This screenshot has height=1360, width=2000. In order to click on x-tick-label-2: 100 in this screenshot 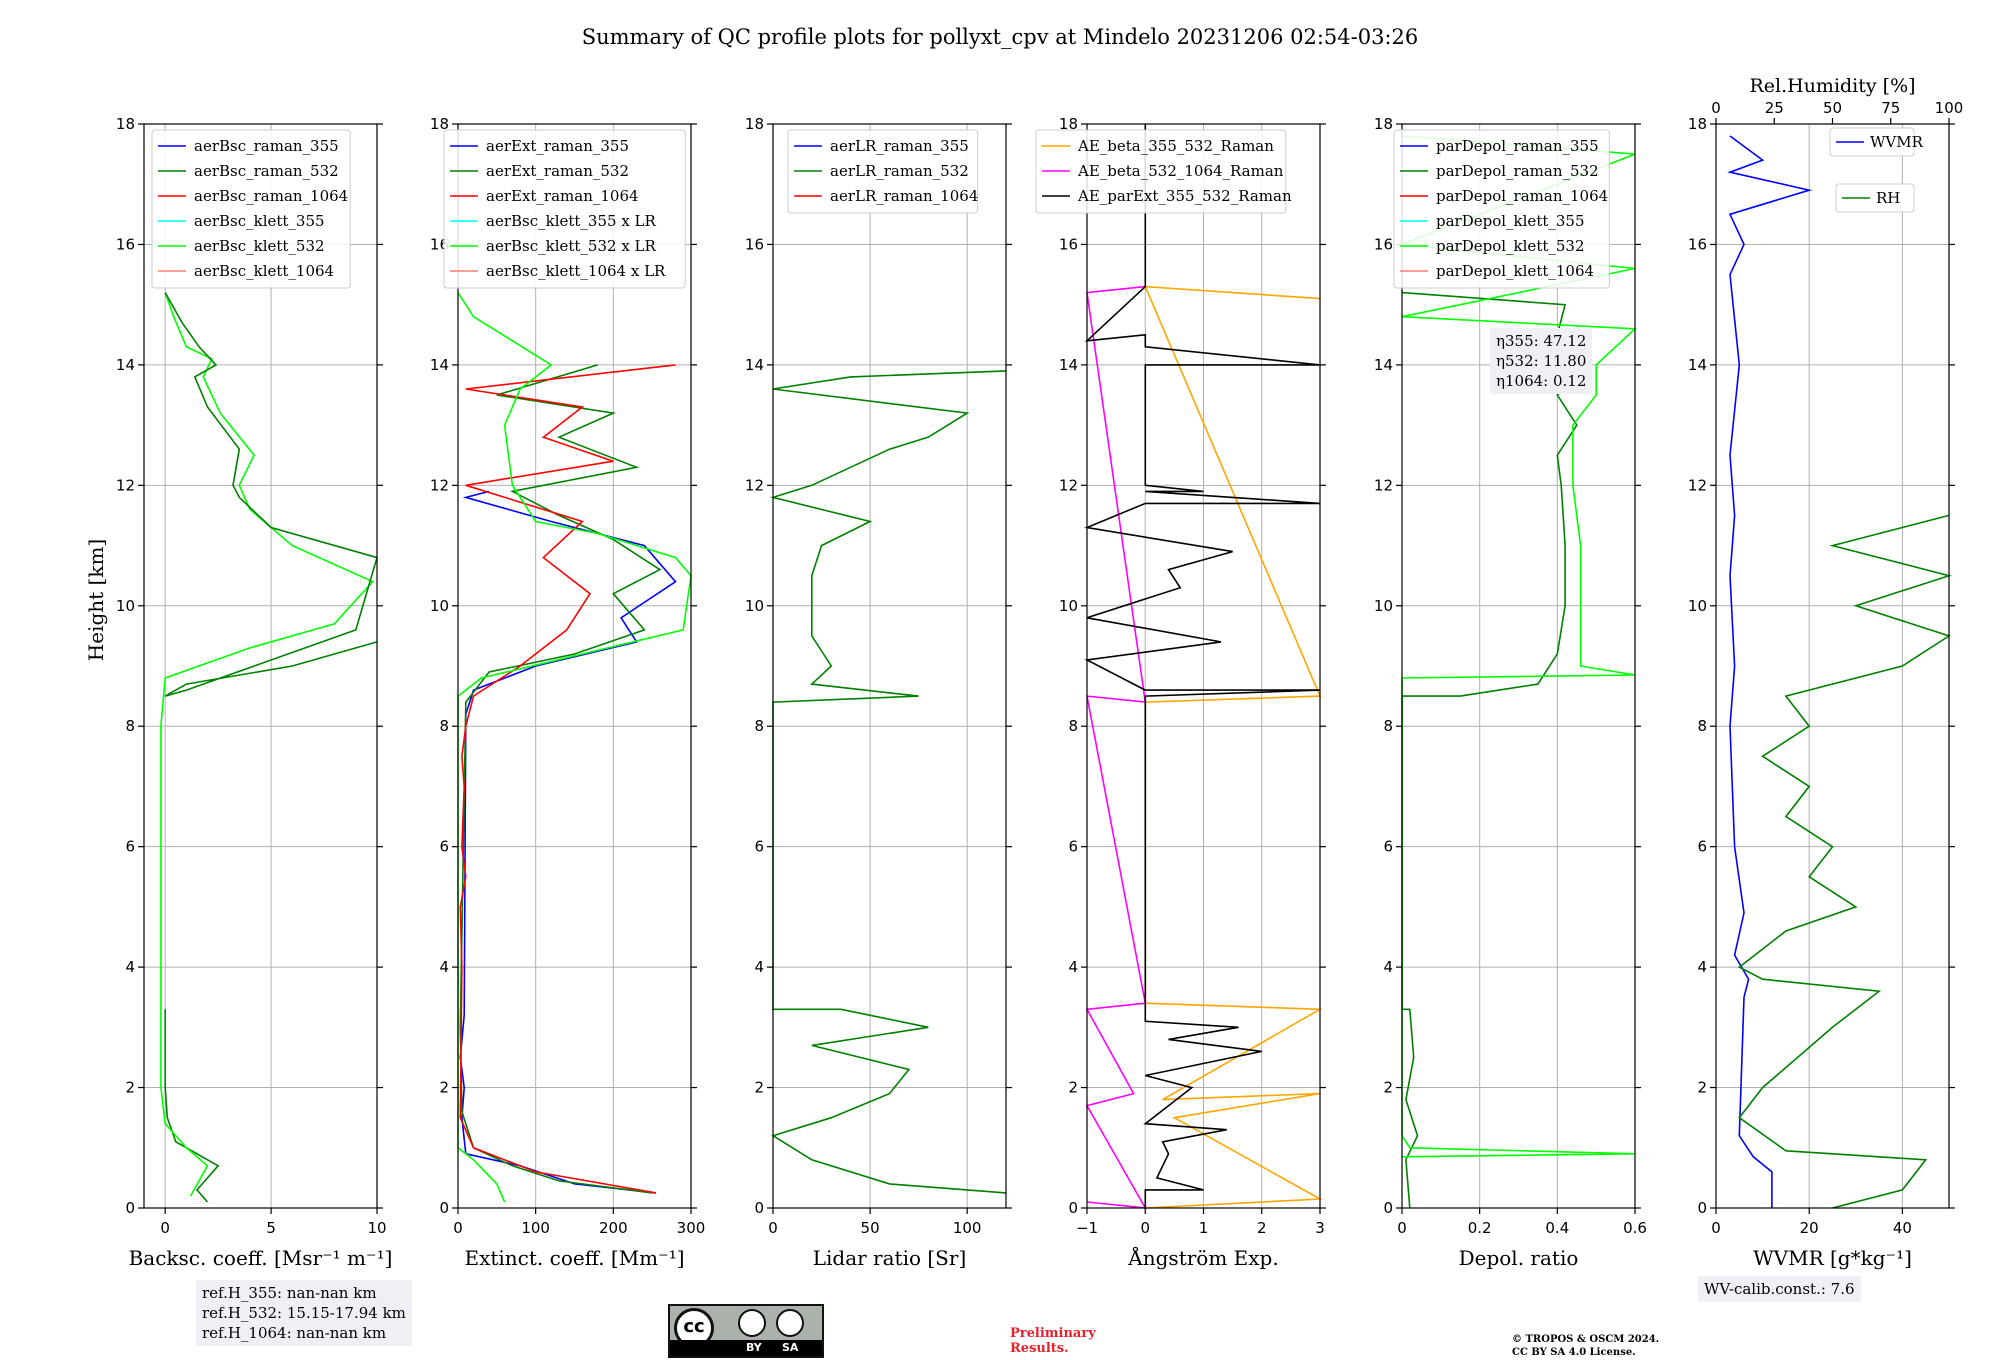, I will do `click(967, 1228)`.